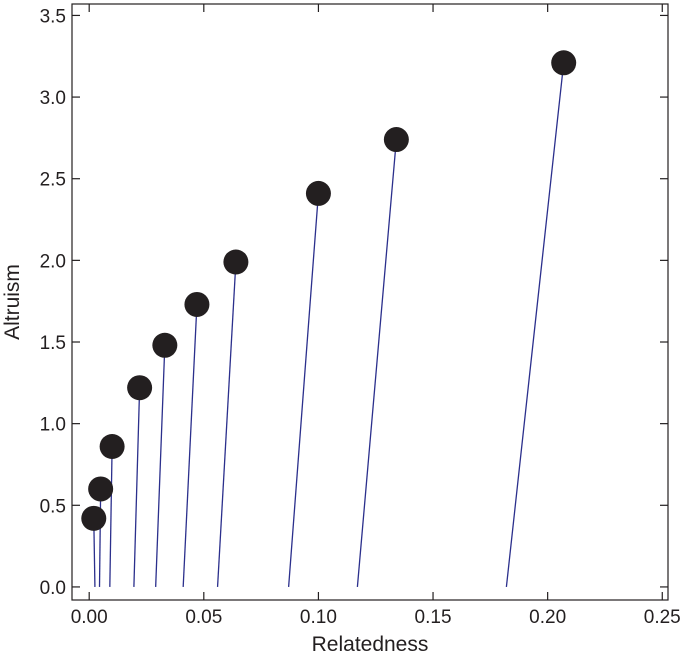 Image resolution: width=685 pixels, height=658 pixels. What do you see at coordinates (433, 617) in the screenshot?
I see `x-tick-label: 0.15` at bounding box center [433, 617].